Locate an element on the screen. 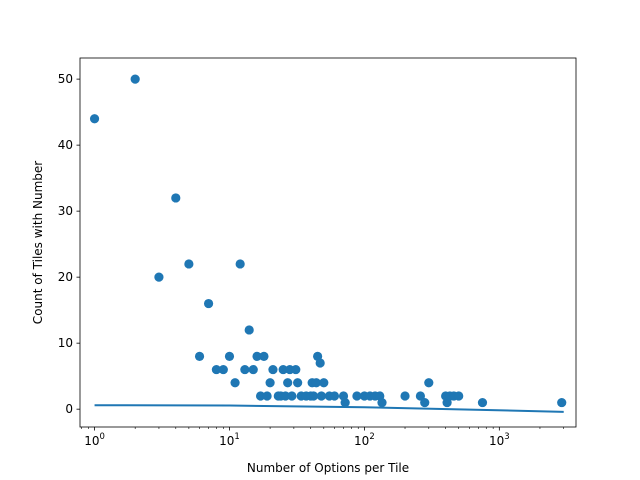  y-tick-label: 10 is located at coordinates (65, 343).